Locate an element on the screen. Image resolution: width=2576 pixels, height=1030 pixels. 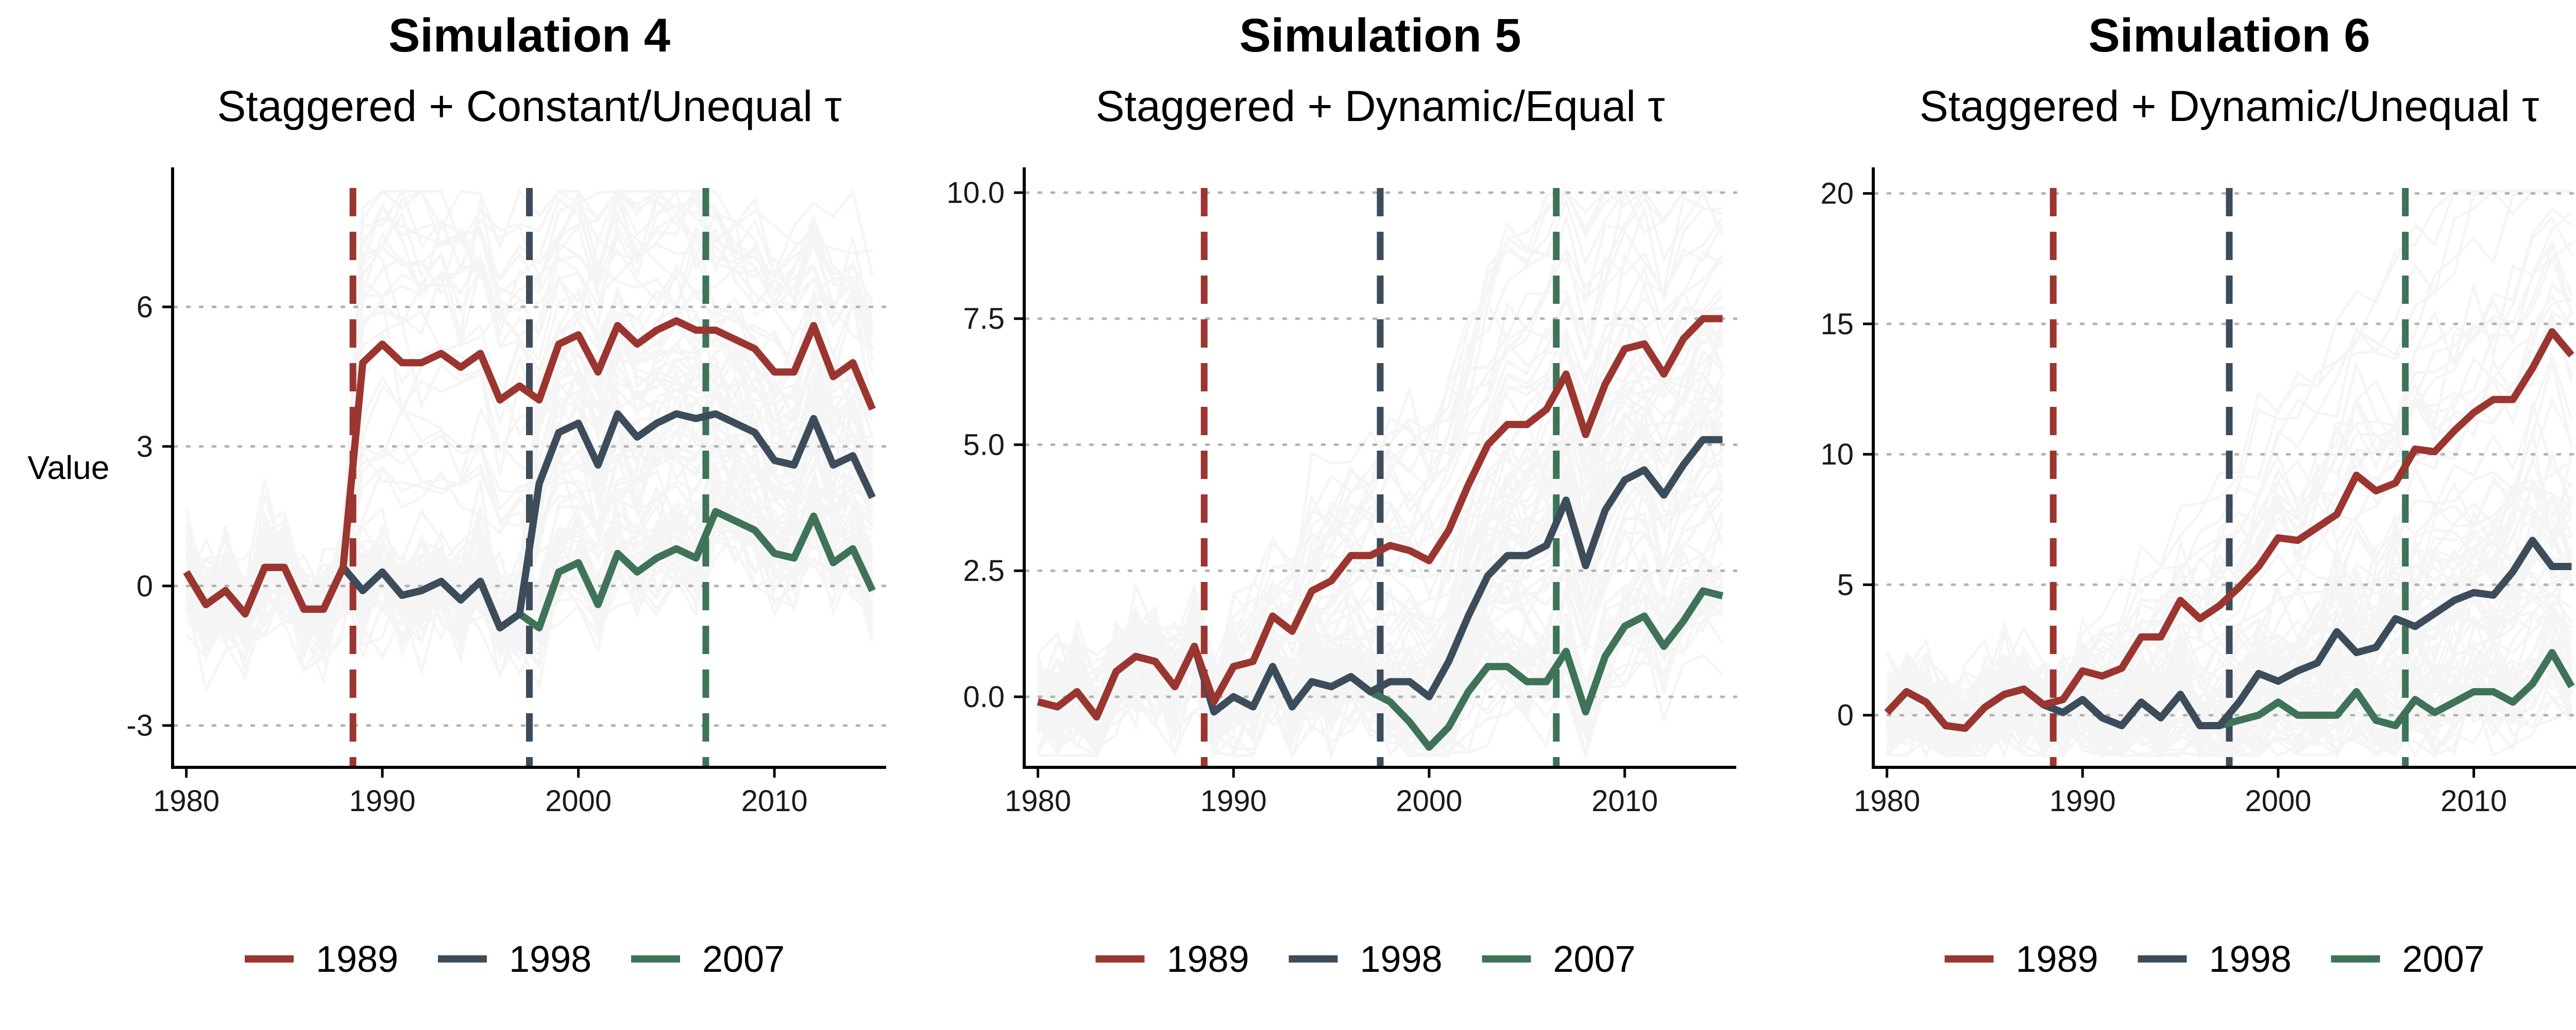
y-tick-label: 7.5 is located at coordinates (984, 319).